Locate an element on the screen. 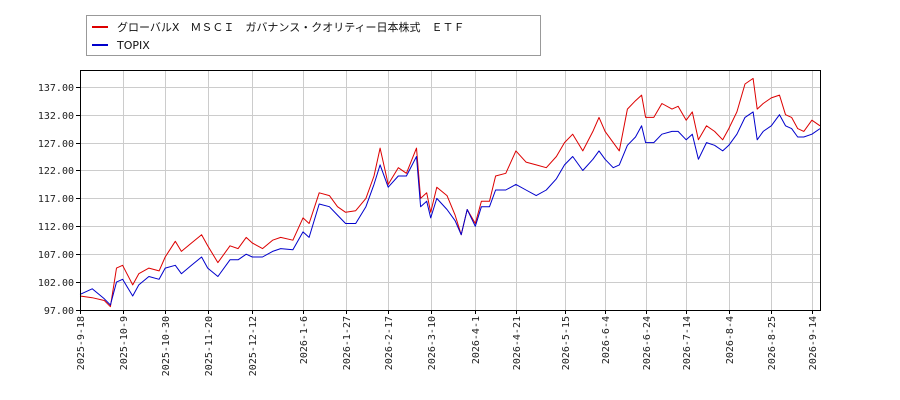 This screenshot has width=900, height=400. x-tick-label: 2026-1-27 is located at coordinates (347, 343).